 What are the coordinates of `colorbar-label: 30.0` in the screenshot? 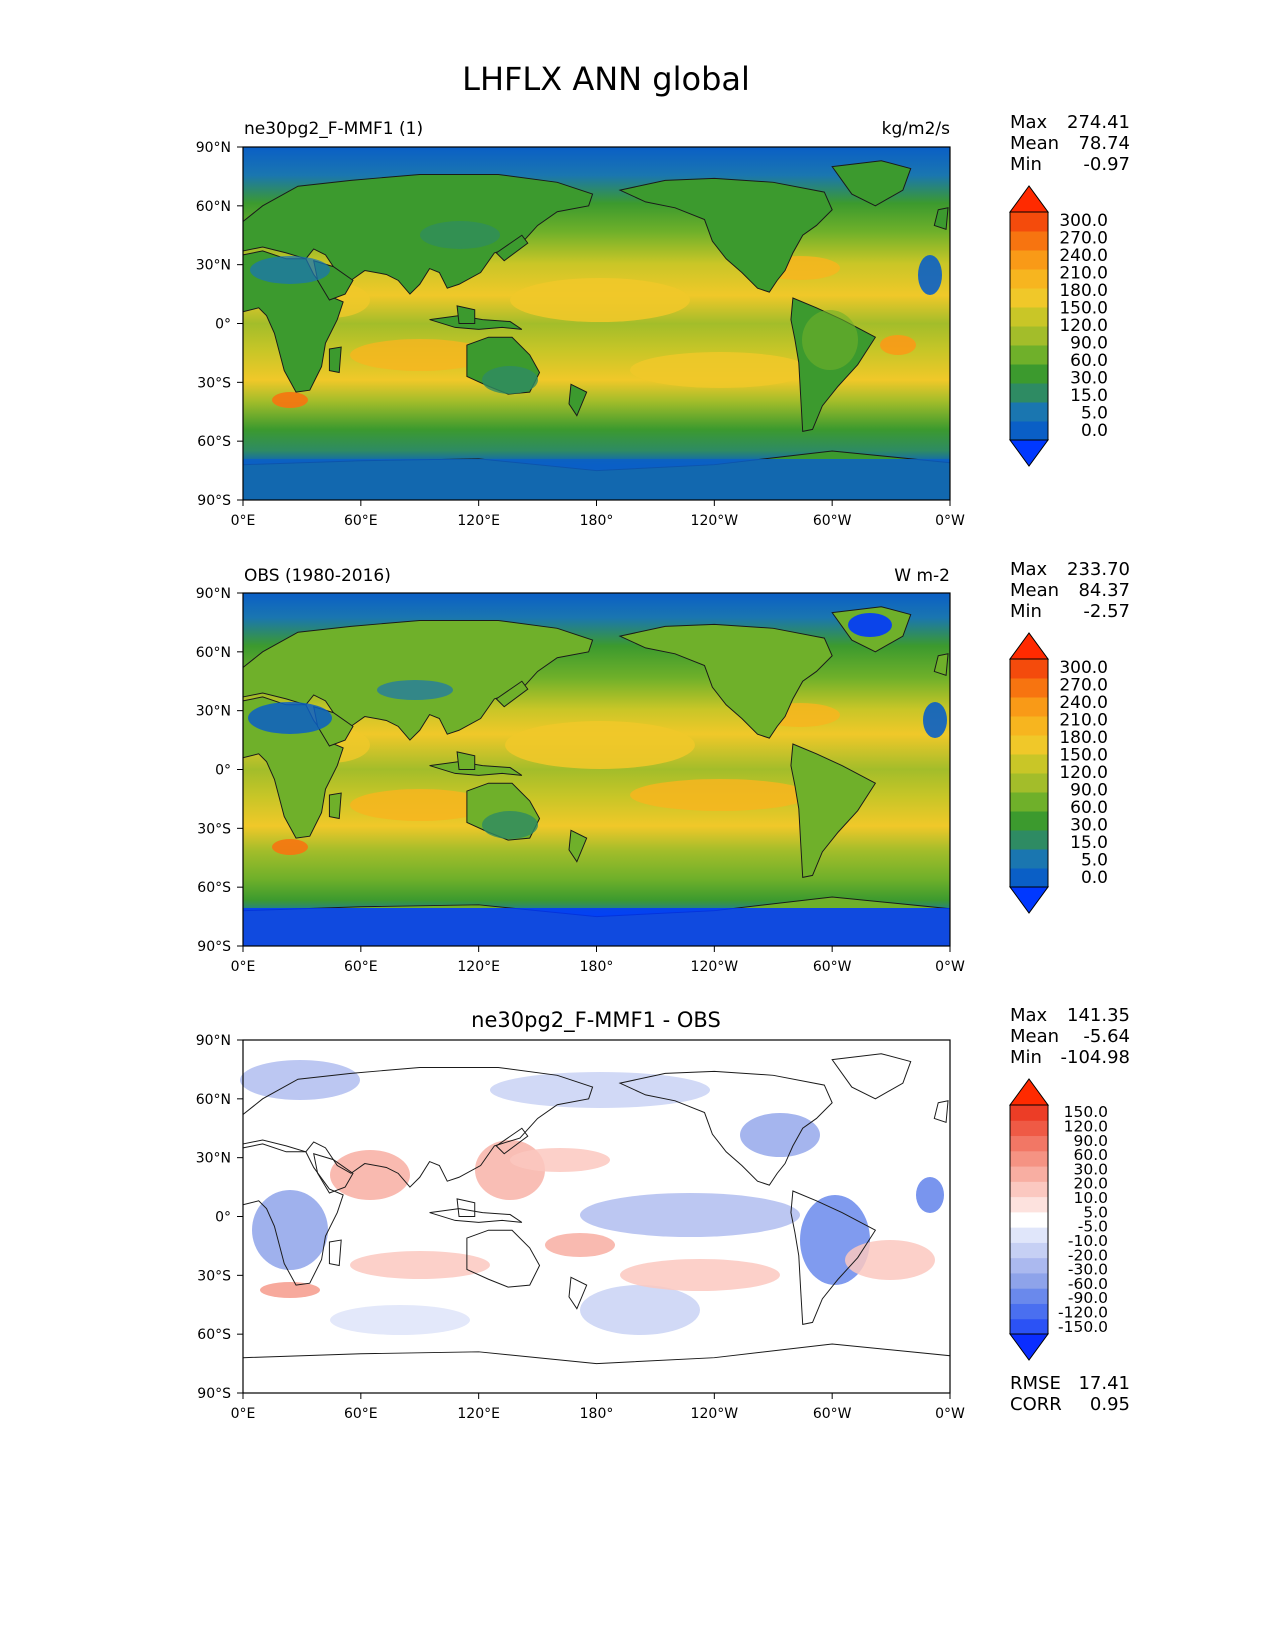 It's located at (1090, 1169).